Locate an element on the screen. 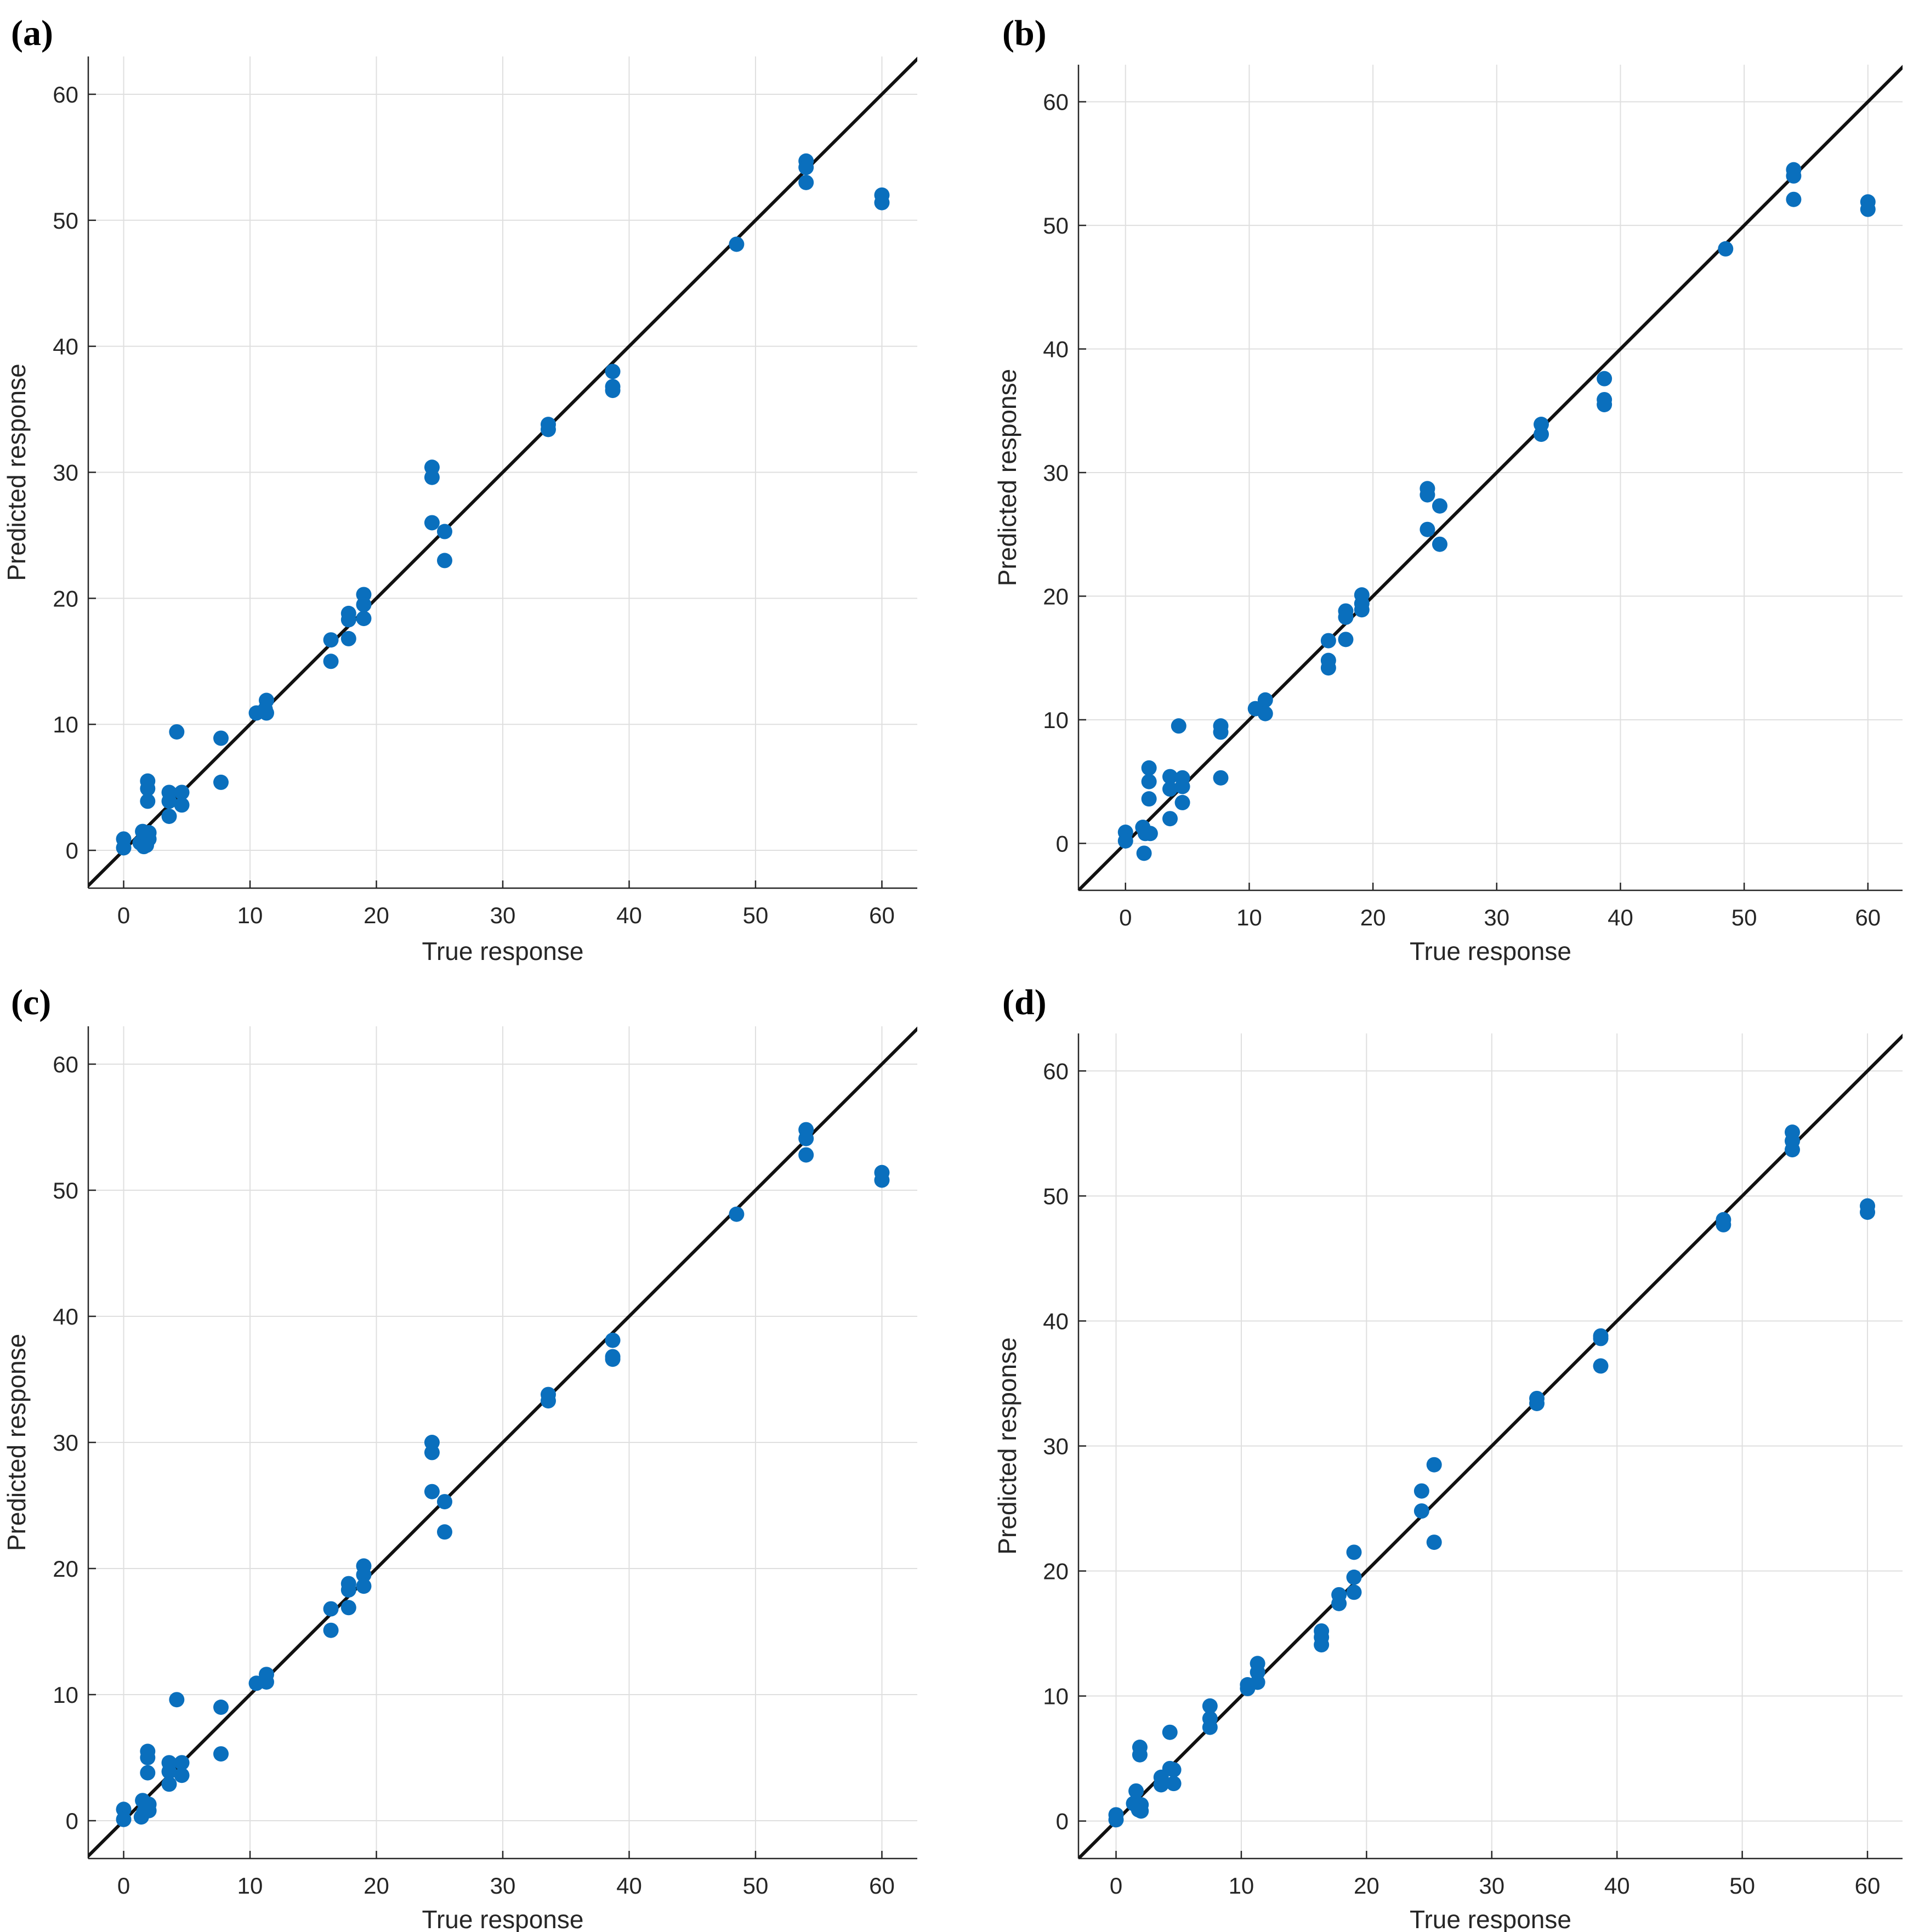 The height and width of the screenshot is (1932, 1919). panel-label: (d) is located at coordinates (1024, 1002).